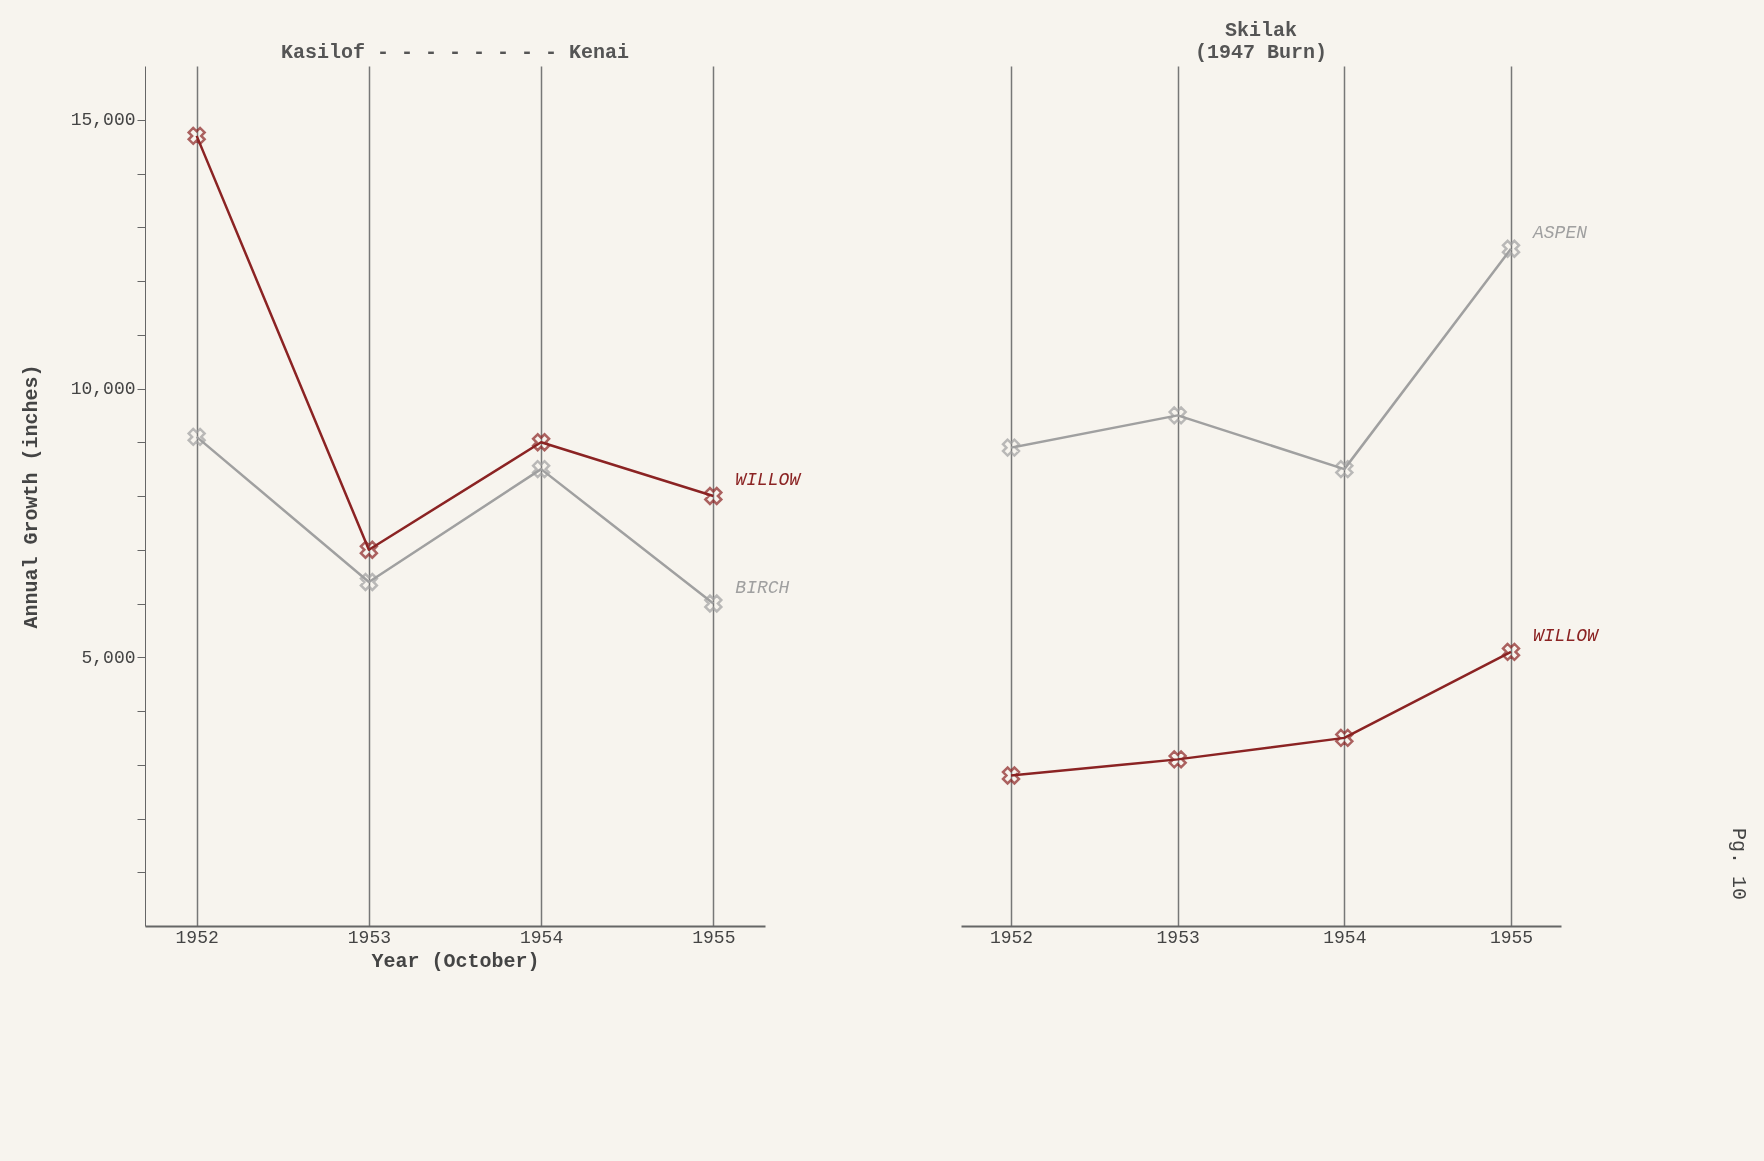 The image size is (1764, 1161). What do you see at coordinates (762, 587) in the screenshot?
I see `series-label: BIRCH` at bounding box center [762, 587].